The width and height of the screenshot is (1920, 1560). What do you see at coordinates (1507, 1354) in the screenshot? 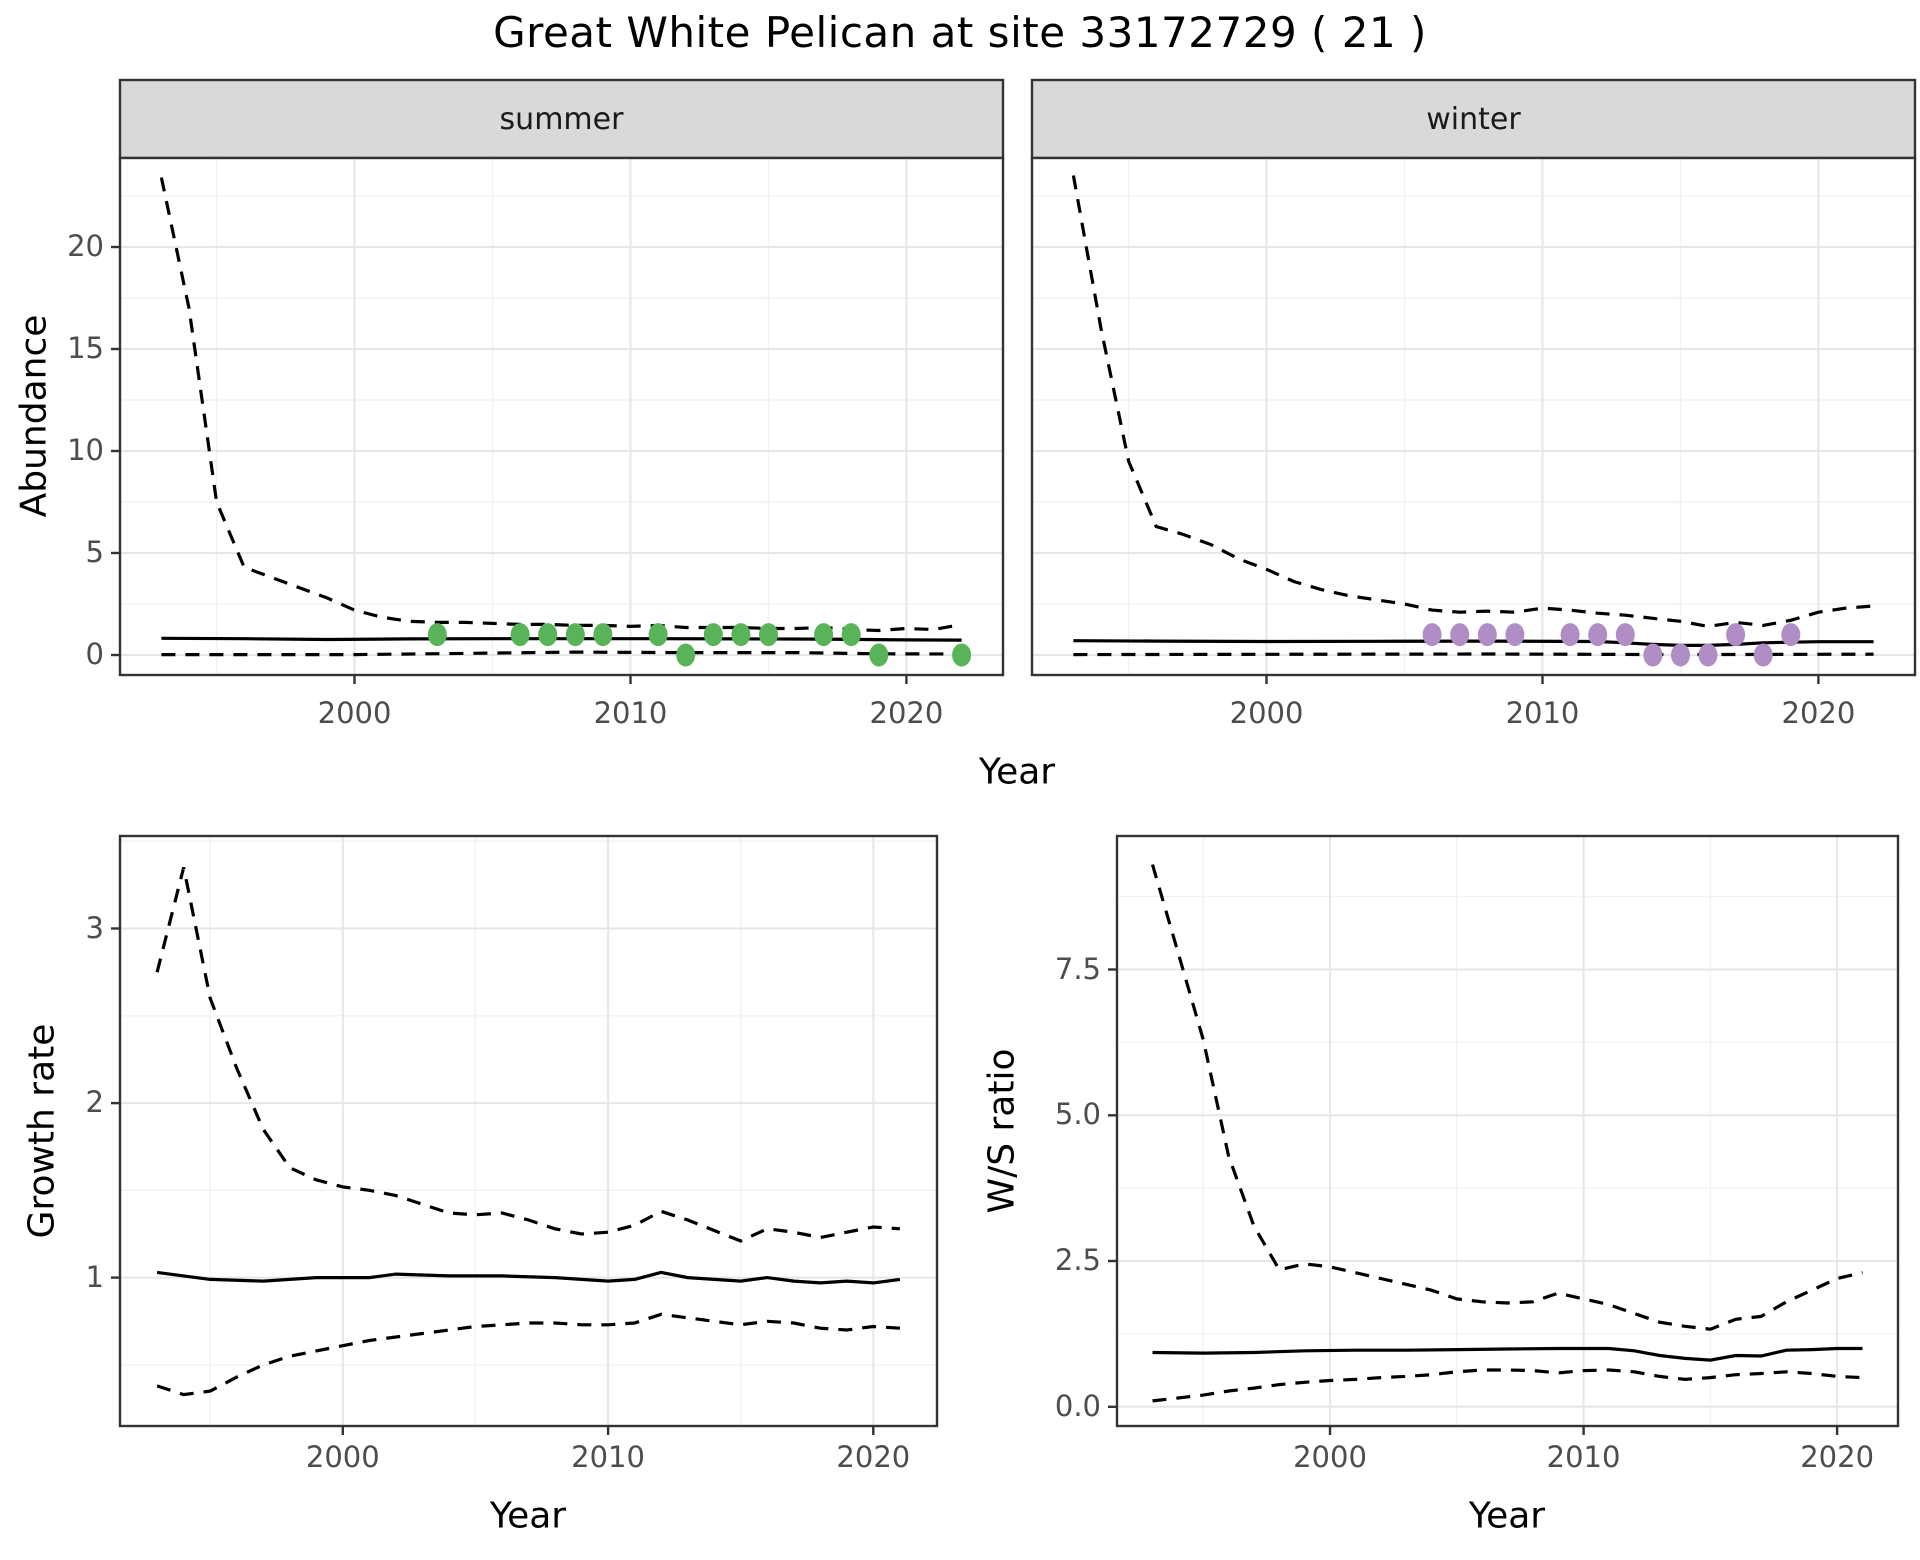
I see `ws-ratio-median-line` at bounding box center [1507, 1354].